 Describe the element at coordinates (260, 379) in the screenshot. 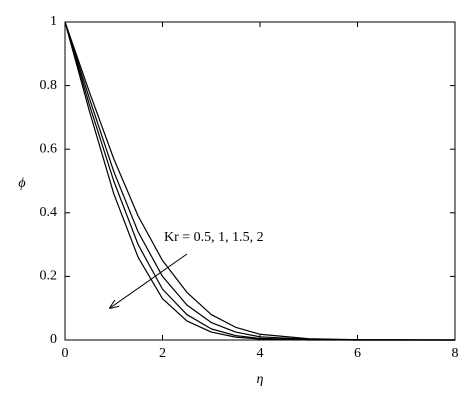

I see `x-axis-label: η` at that location.